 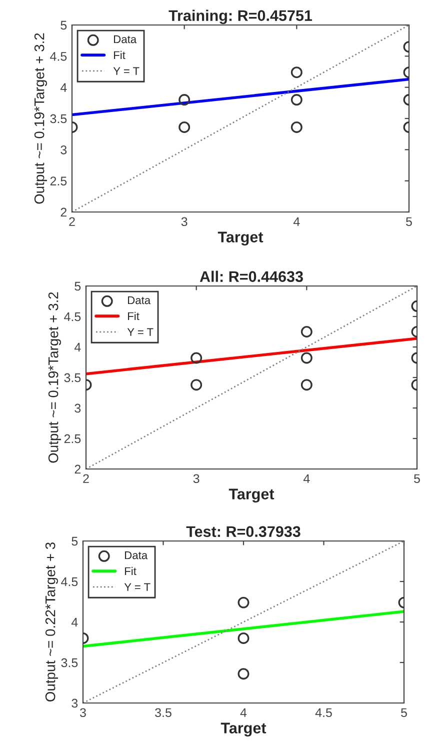 I want to click on x-tick-label: 3.5, so click(x=163, y=713).